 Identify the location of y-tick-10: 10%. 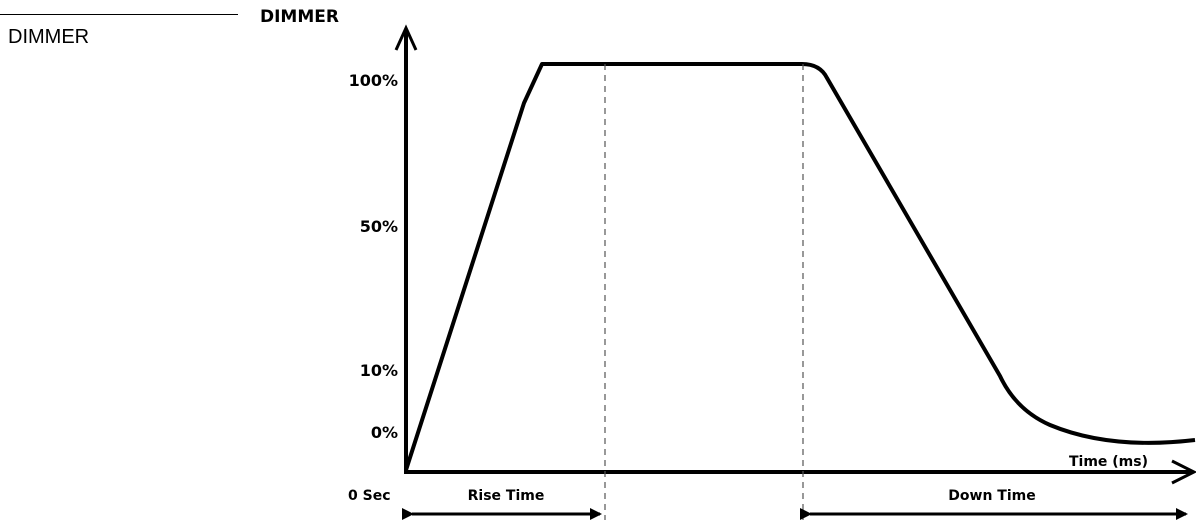
(379, 370).